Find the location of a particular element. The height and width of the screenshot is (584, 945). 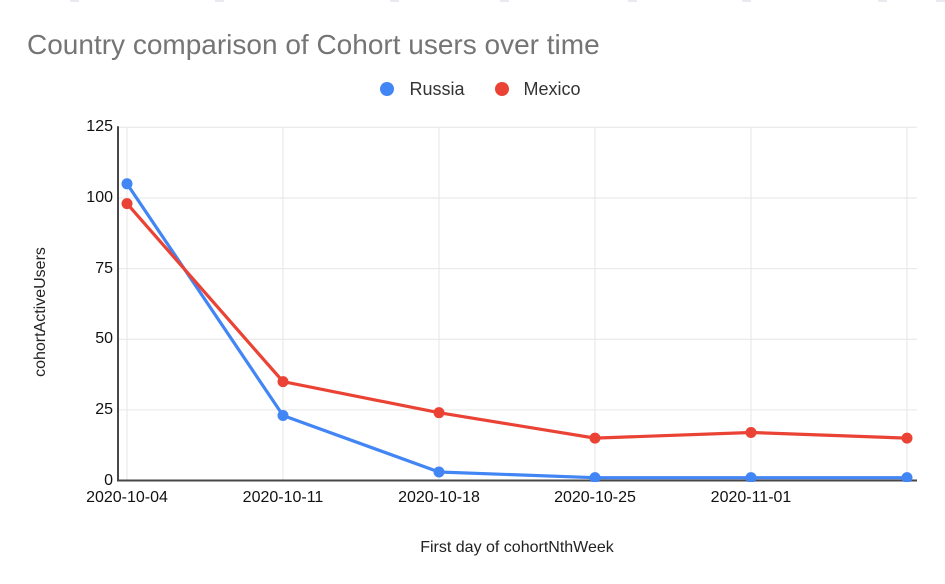

legend-item-mexico: Mexico is located at coordinates (537, 89).